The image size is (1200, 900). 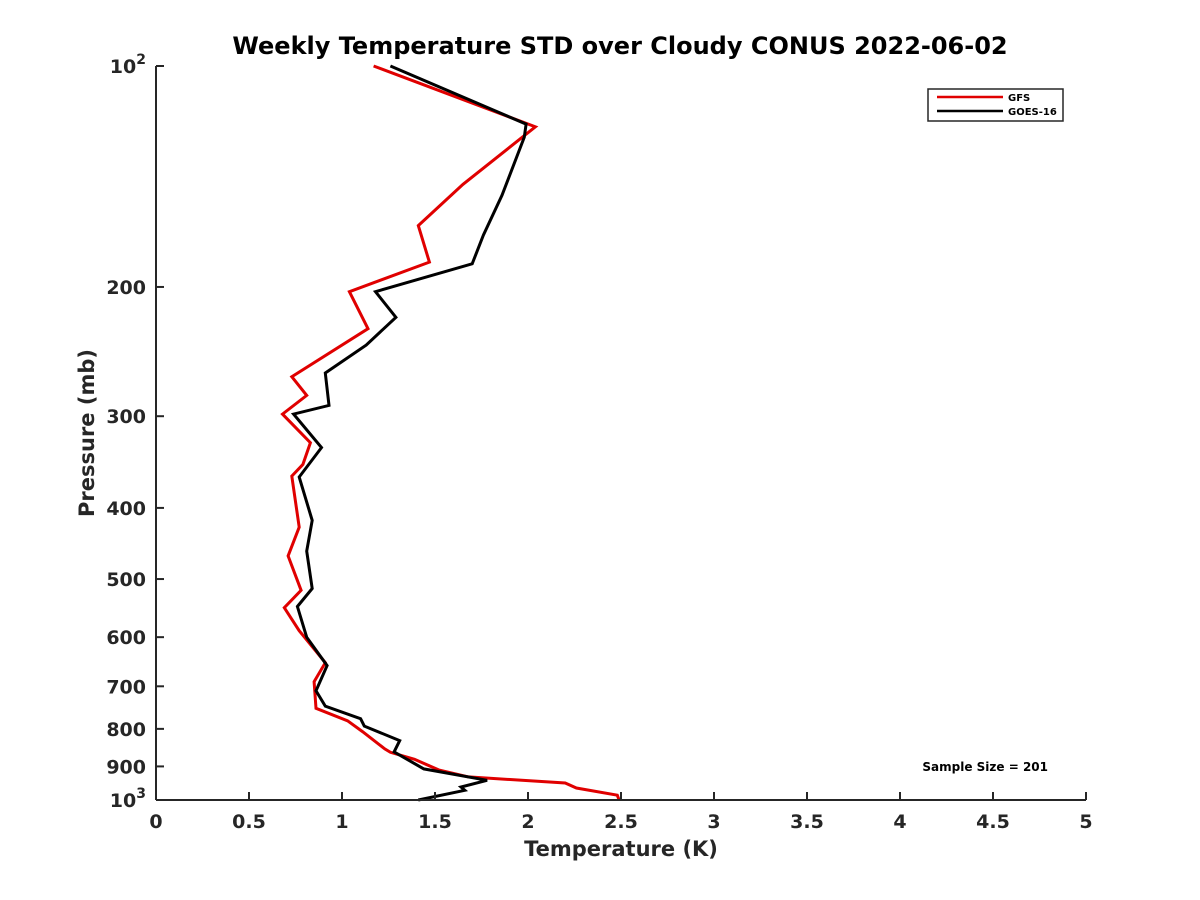 What do you see at coordinates (713, 822) in the screenshot?
I see `x-tick-label: 3` at bounding box center [713, 822].